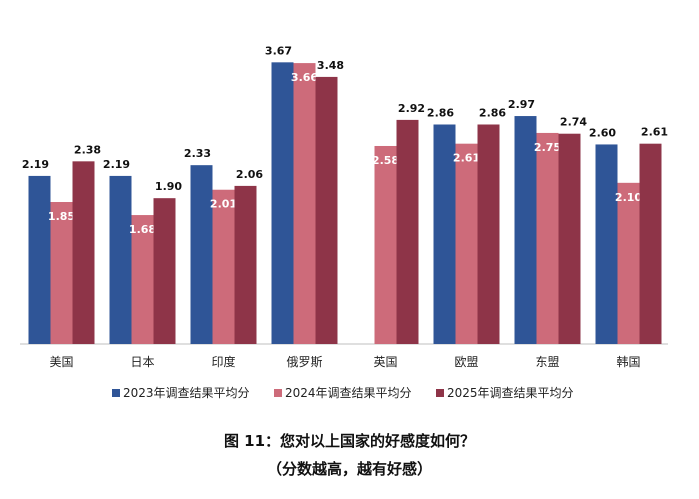 This screenshot has height=499, width=699. I want to click on x-tick-label: 俄罗斯, so click(304, 362).